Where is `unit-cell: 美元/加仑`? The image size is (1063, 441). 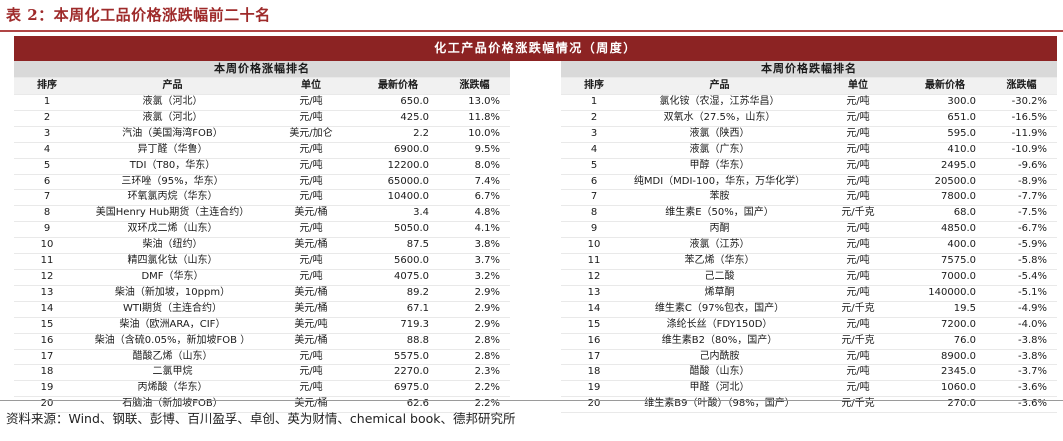 unit-cell: 美元/加仑 is located at coordinates (311, 134).